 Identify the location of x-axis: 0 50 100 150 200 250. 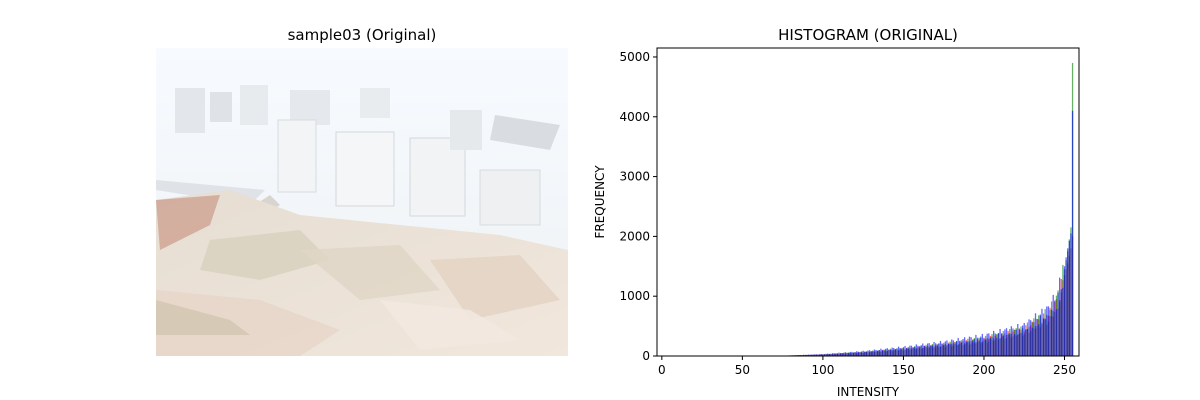
(867, 366).